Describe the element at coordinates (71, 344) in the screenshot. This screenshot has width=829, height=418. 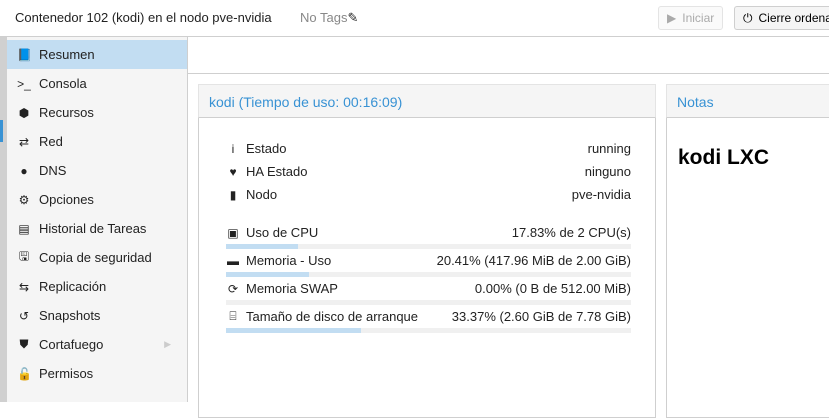
I see `sidebar-item-label: Cortafuego` at that location.